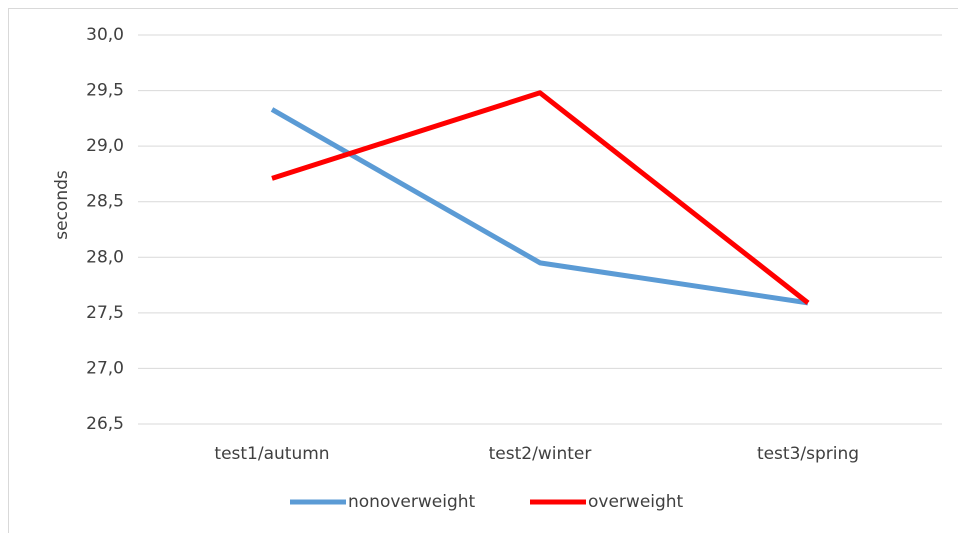 This screenshot has height=533, width=958. What do you see at coordinates (105, 424) in the screenshot?
I see `y-tick-label: 26,5` at bounding box center [105, 424].